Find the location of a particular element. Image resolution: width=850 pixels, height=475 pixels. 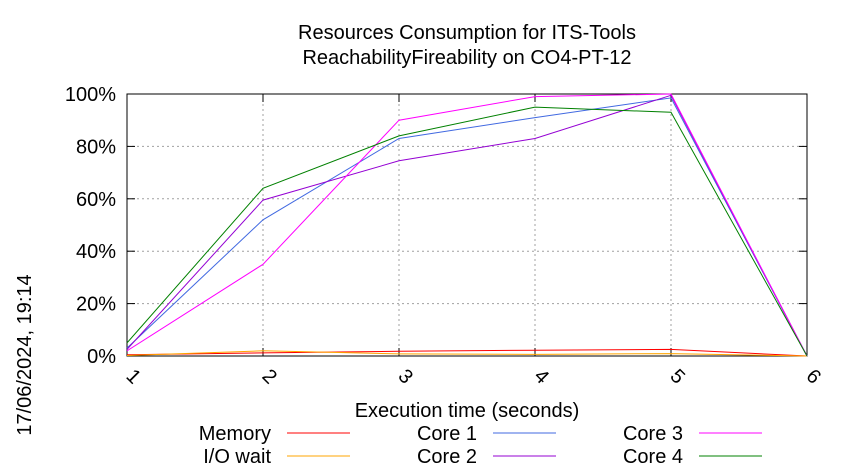

chart-title: Resources Consumption for ITS-Tools is located at coordinates (467, 33).